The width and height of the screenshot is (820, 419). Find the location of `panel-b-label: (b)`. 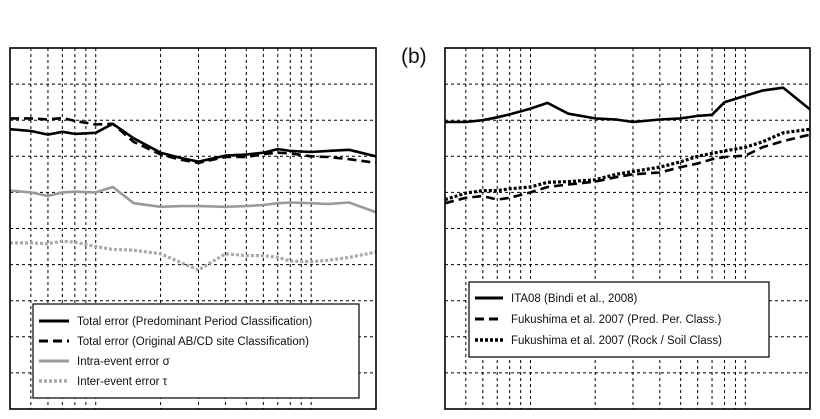

panel-b-label: (b) is located at coordinates (414, 56).